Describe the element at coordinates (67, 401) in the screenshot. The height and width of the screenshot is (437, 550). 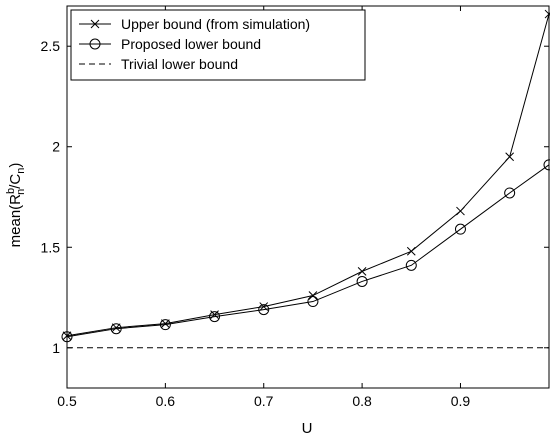
I see `x-tick-label: 0.5` at that location.